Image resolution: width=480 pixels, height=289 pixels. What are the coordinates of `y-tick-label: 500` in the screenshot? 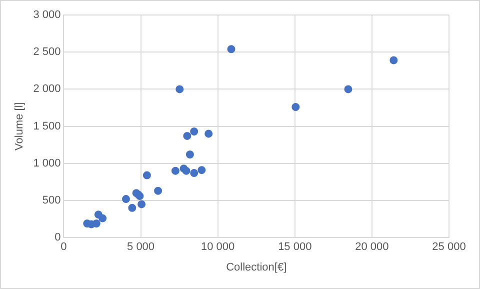 It's located at (51, 200).